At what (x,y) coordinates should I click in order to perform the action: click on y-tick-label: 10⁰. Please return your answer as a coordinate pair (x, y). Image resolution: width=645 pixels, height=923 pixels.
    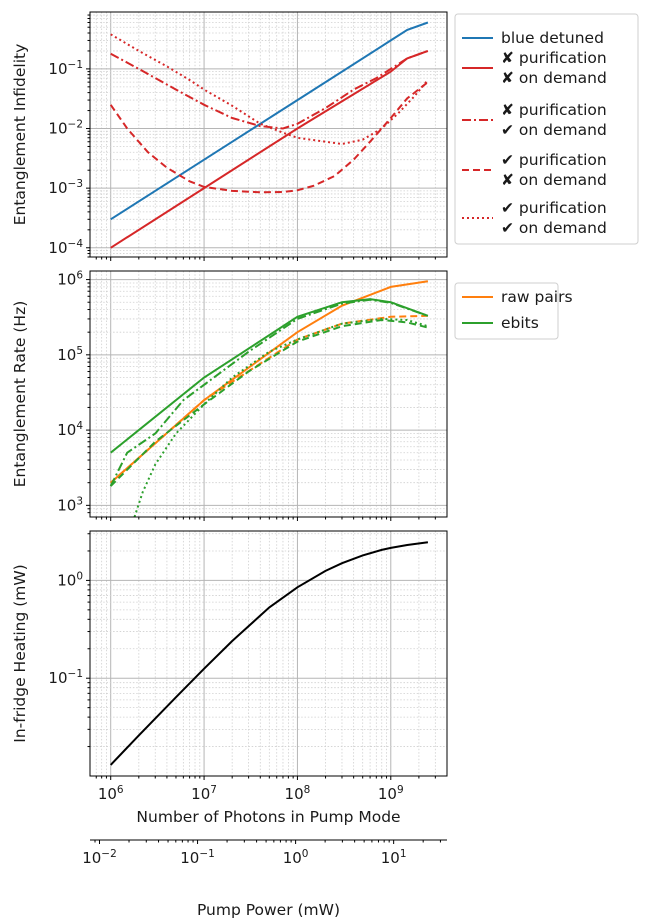
    Looking at the image, I should click on (70, 579).